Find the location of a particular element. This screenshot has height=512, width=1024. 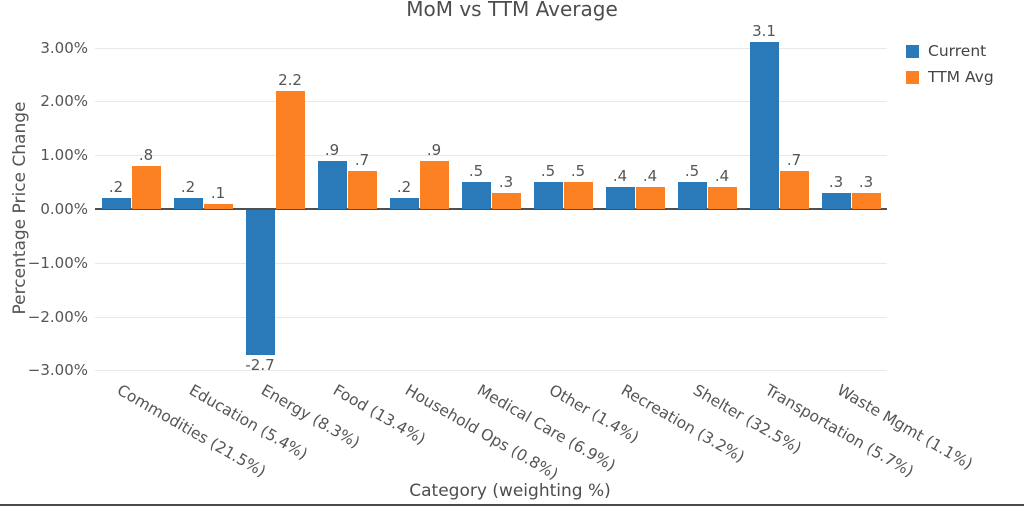

category-tick-label: Recreation (3.2%) is located at coordinates (683, 424).